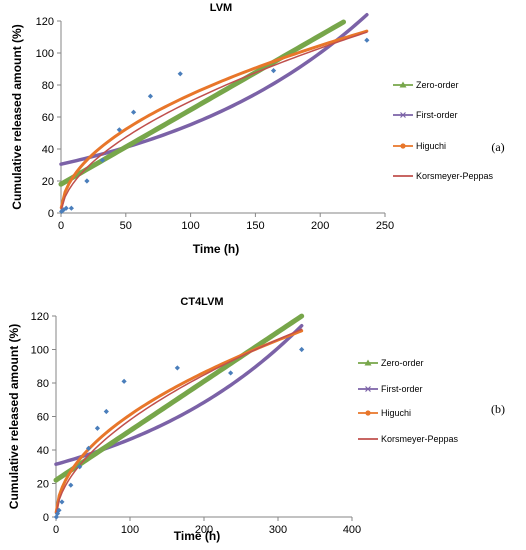 The height and width of the screenshot is (550, 526). What do you see at coordinates (221, 8) in the screenshot?
I see `chart-title: LVM` at bounding box center [221, 8].